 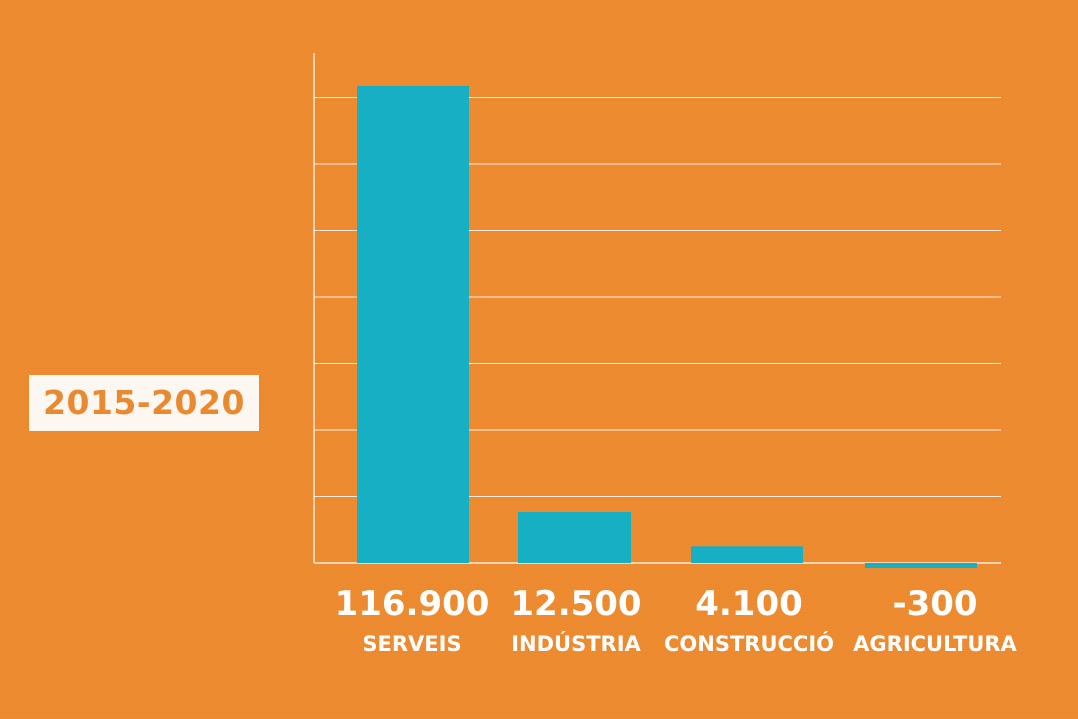 I want to click on bar-indústria, so click(x=574, y=537).